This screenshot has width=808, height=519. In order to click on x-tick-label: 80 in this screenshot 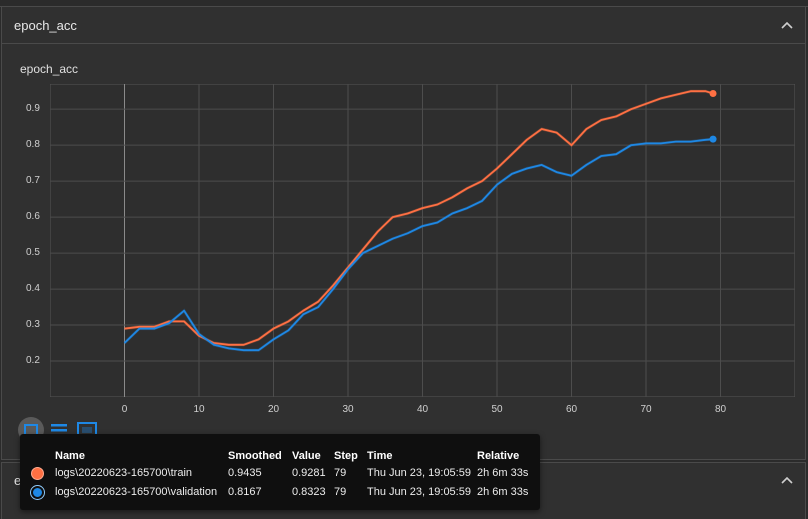, I will do `click(720, 409)`.